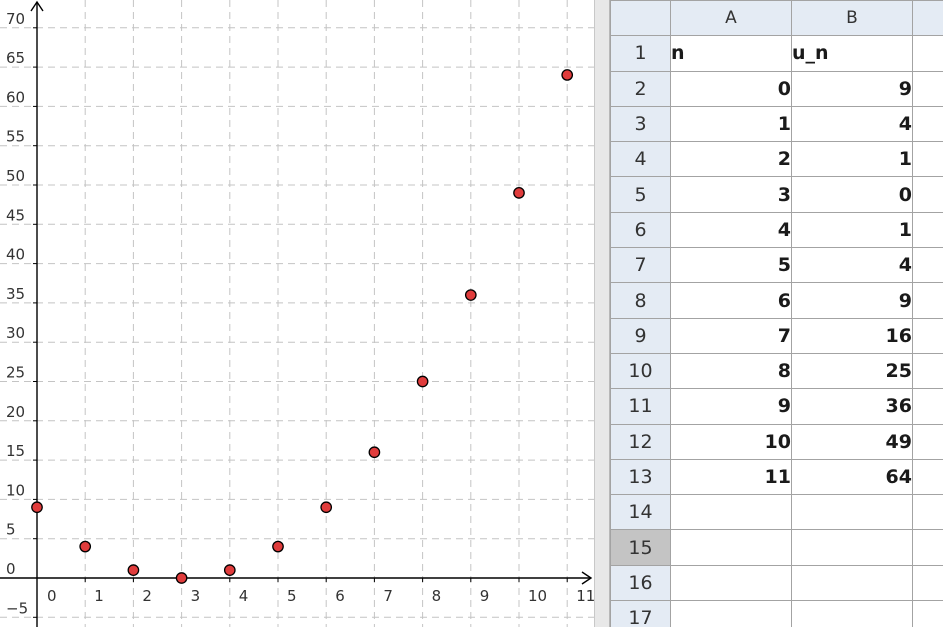 This screenshot has height=627, width=943. I want to click on y-tick-label: 40, so click(15, 255).